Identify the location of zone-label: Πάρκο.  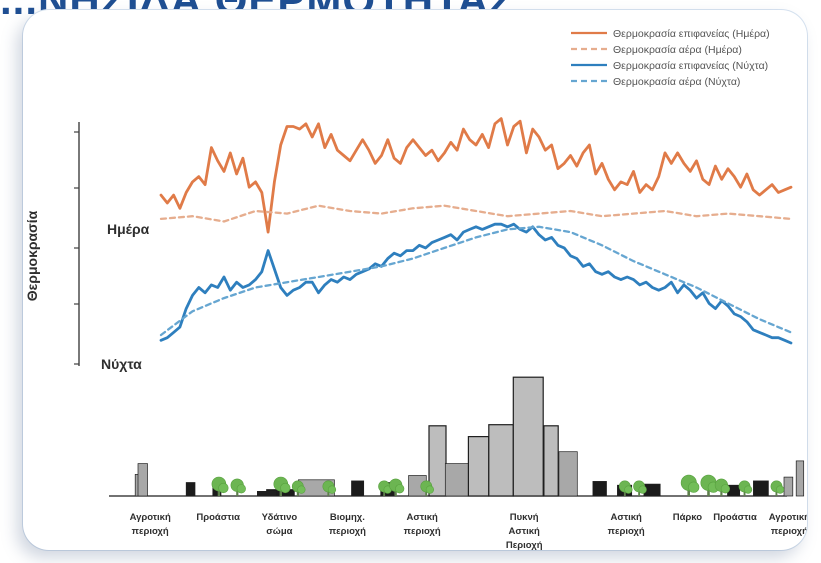
(688, 517).